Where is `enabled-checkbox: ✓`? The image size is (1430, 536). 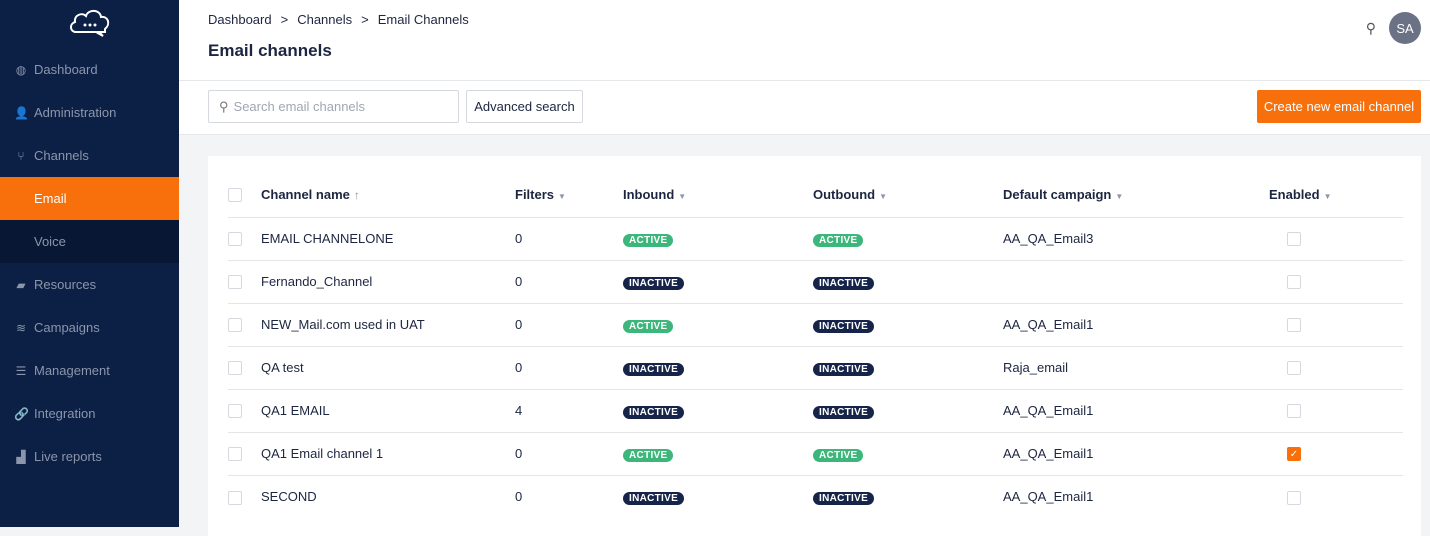 enabled-checkbox: ✓ is located at coordinates (1294, 454).